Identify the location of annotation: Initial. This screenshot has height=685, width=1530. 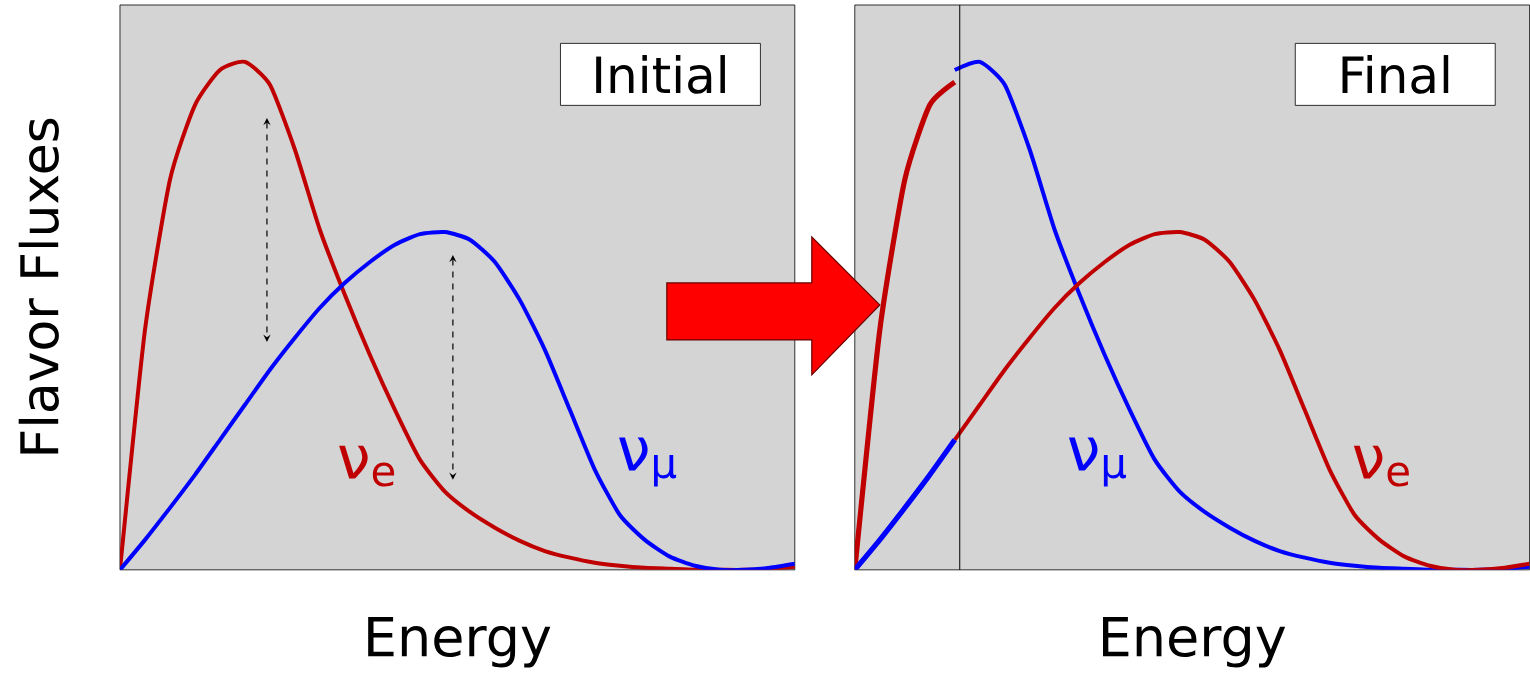
(660, 74).